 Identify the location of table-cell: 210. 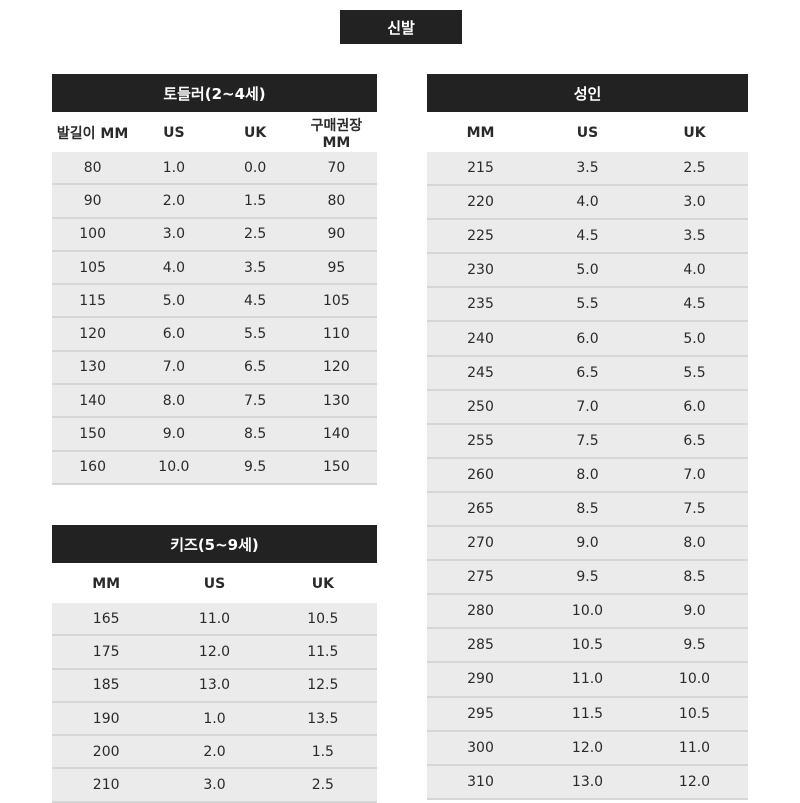
(106, 785).